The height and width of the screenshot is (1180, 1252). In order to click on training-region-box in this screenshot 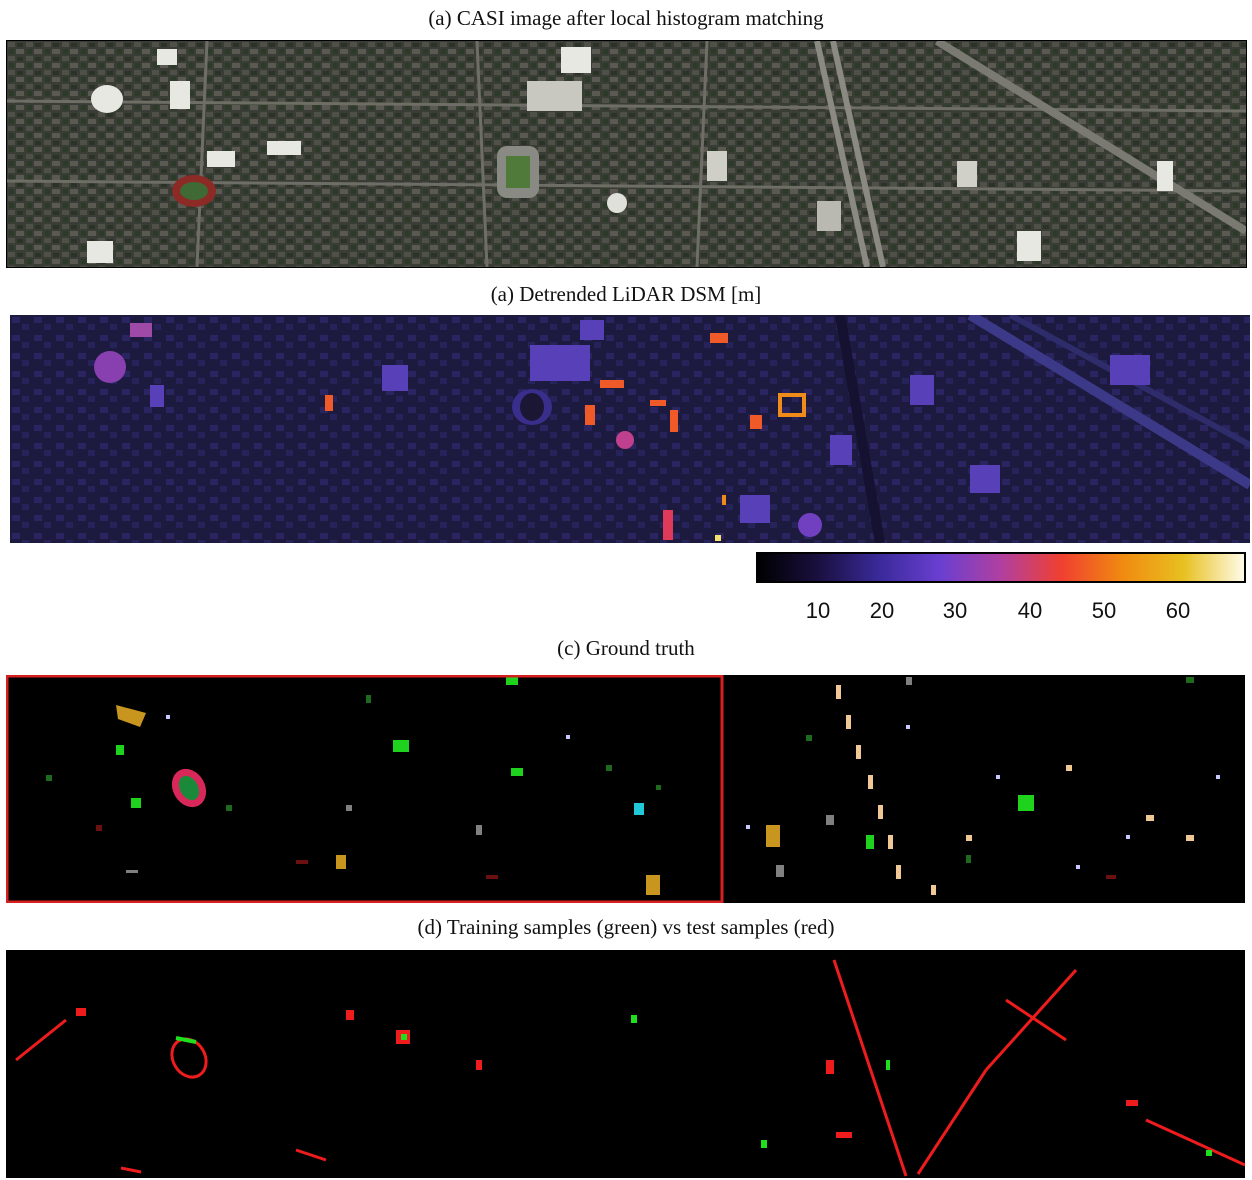, I will do `click(365, 789)`.